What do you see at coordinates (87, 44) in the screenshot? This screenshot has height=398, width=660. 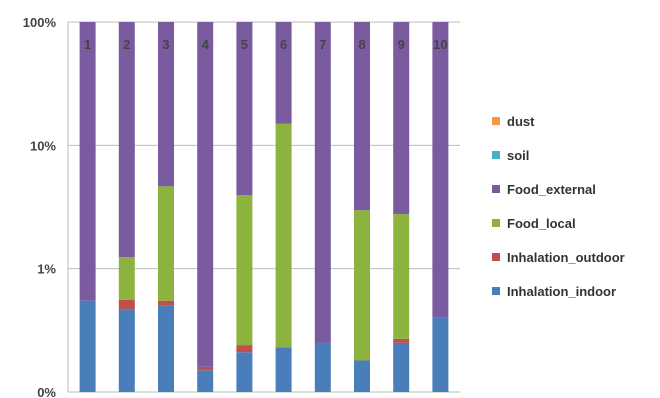 I see `category-label: 1` at bounding box center [87, 44].